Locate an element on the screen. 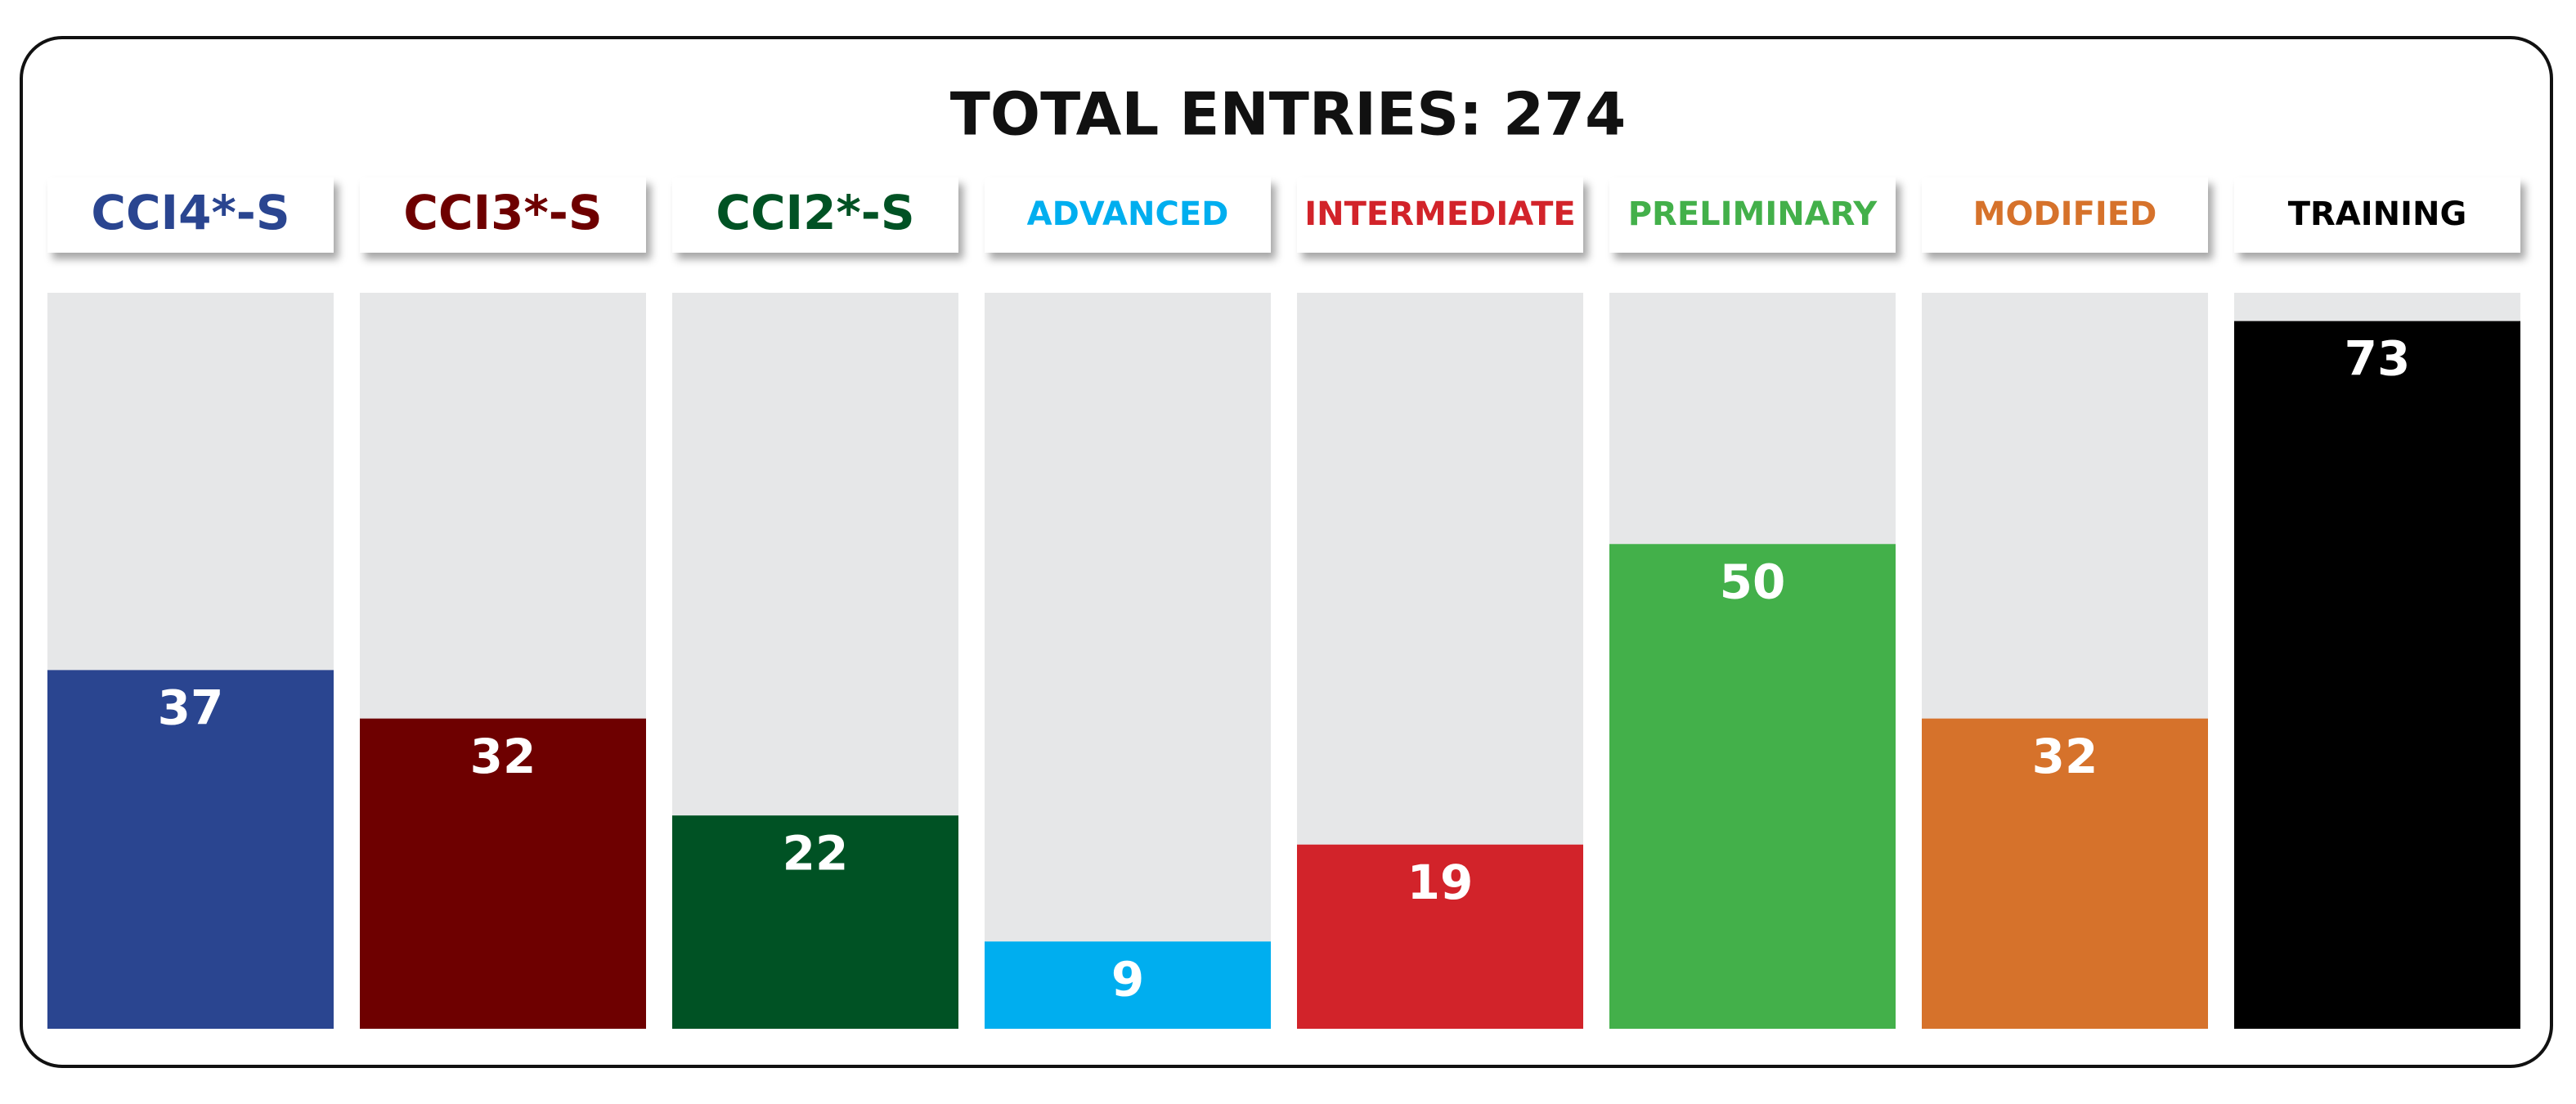 The height and width of the screenshot is (1104, 2576). category-label: PRELIMINARY is located at coordinates (1753, 214).